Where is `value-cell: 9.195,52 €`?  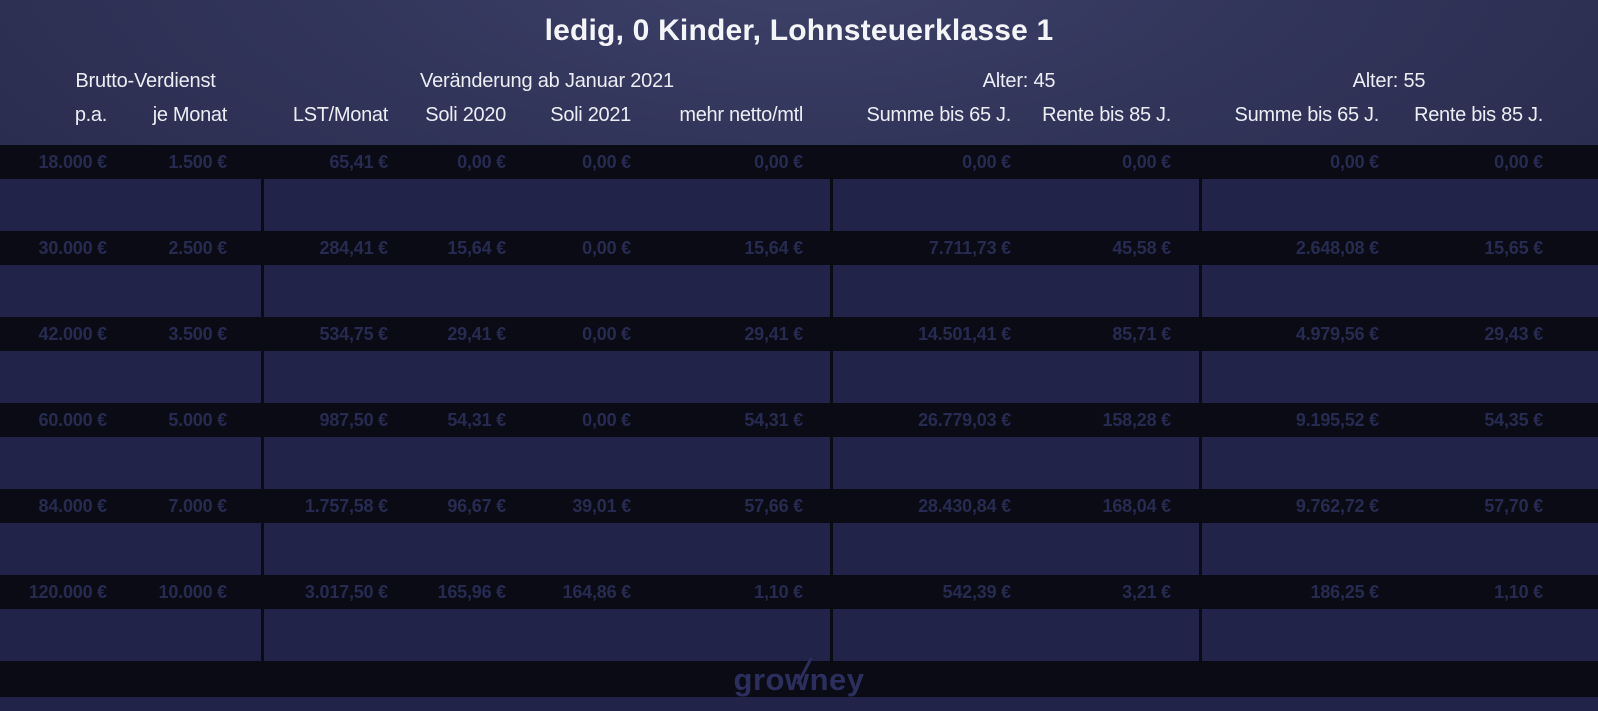
value-cell: 9.195,52 € is located at coordinates (1337, 419).